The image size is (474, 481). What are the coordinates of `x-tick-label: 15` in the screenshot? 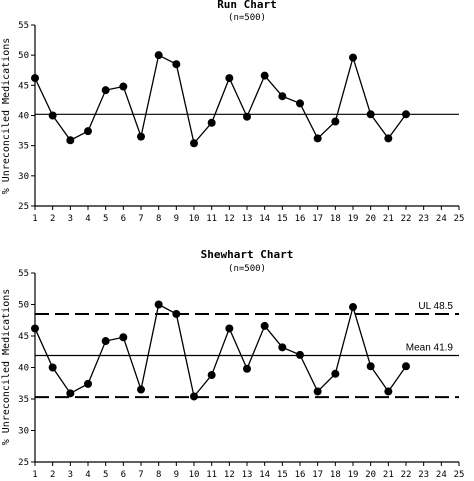 It's located at (282, 219).